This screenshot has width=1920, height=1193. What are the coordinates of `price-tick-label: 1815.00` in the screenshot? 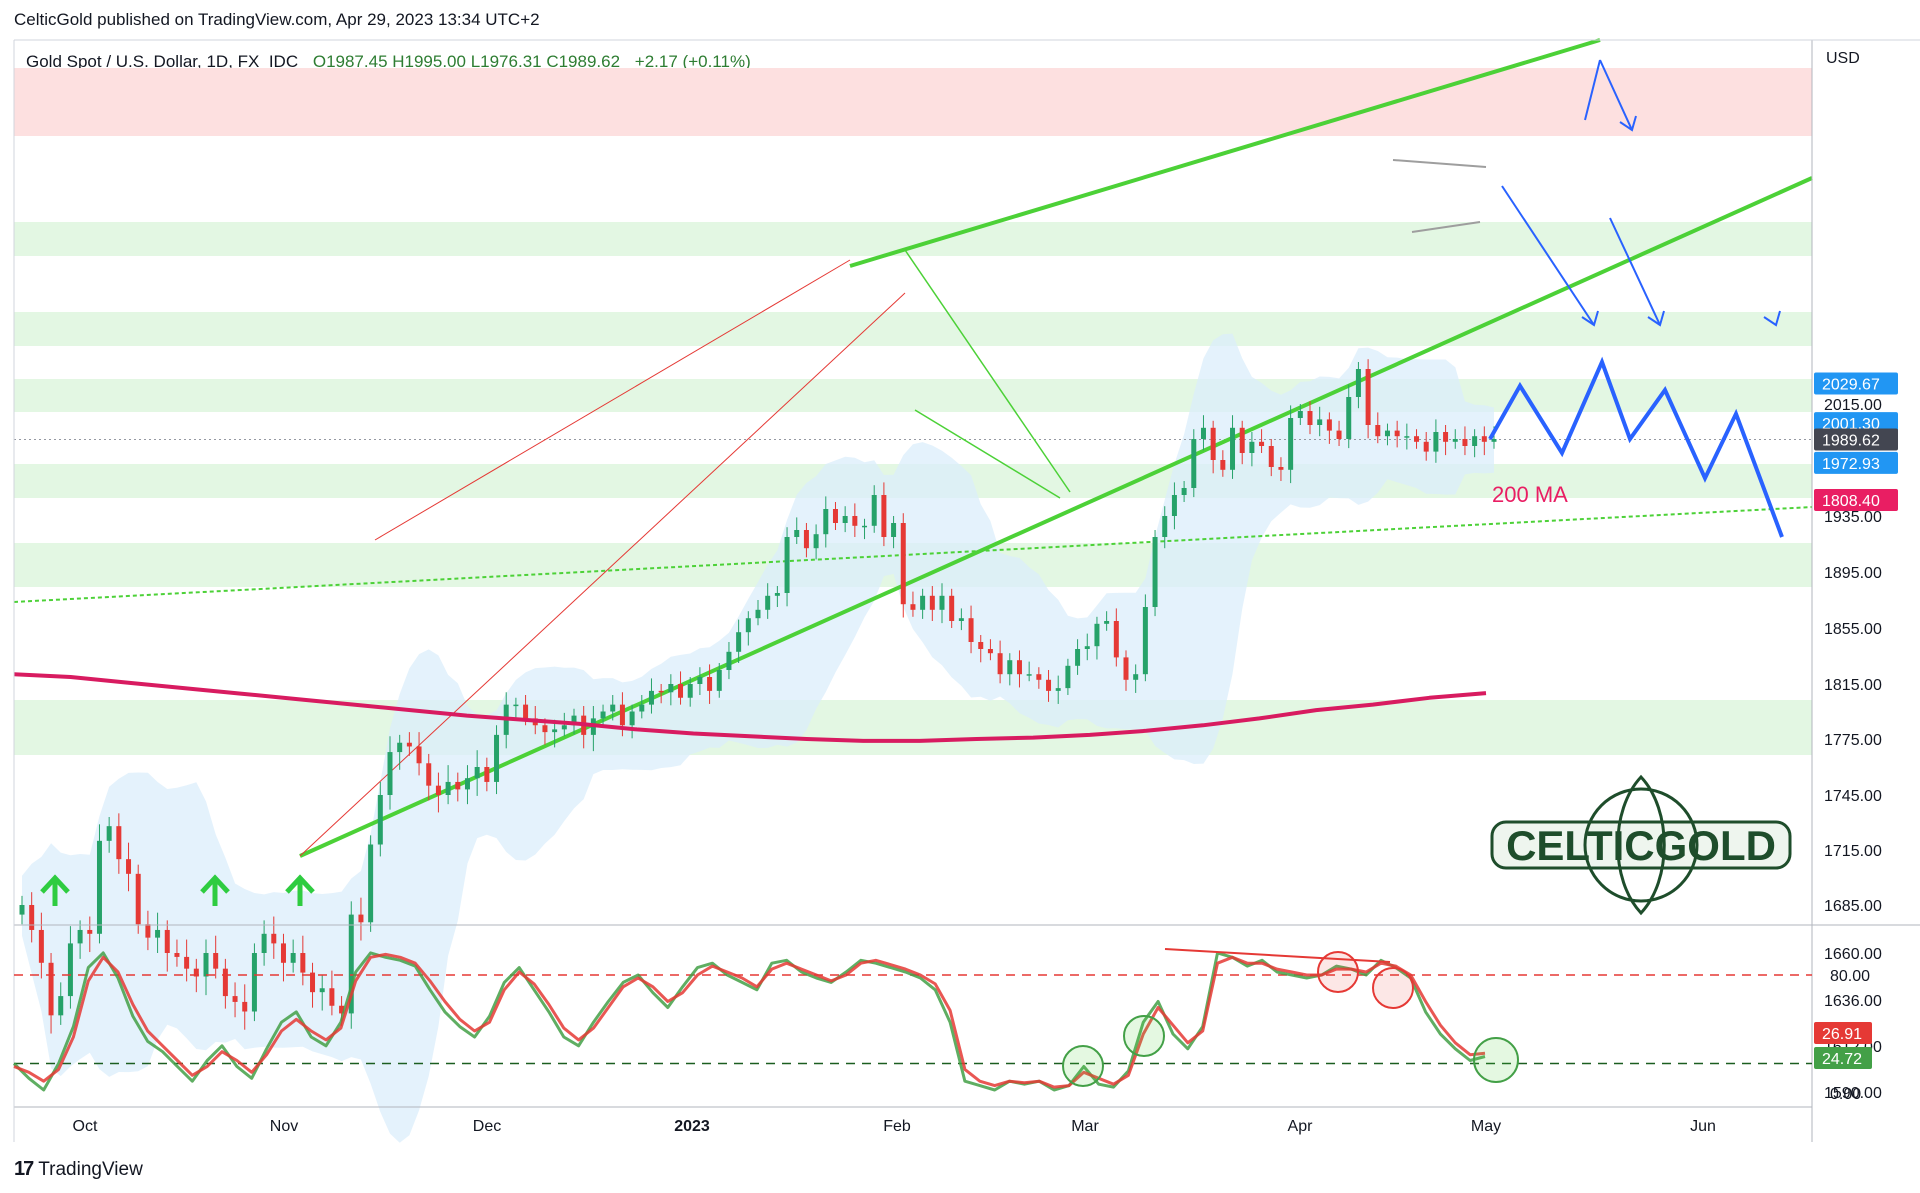 It's located at (1853, 685).